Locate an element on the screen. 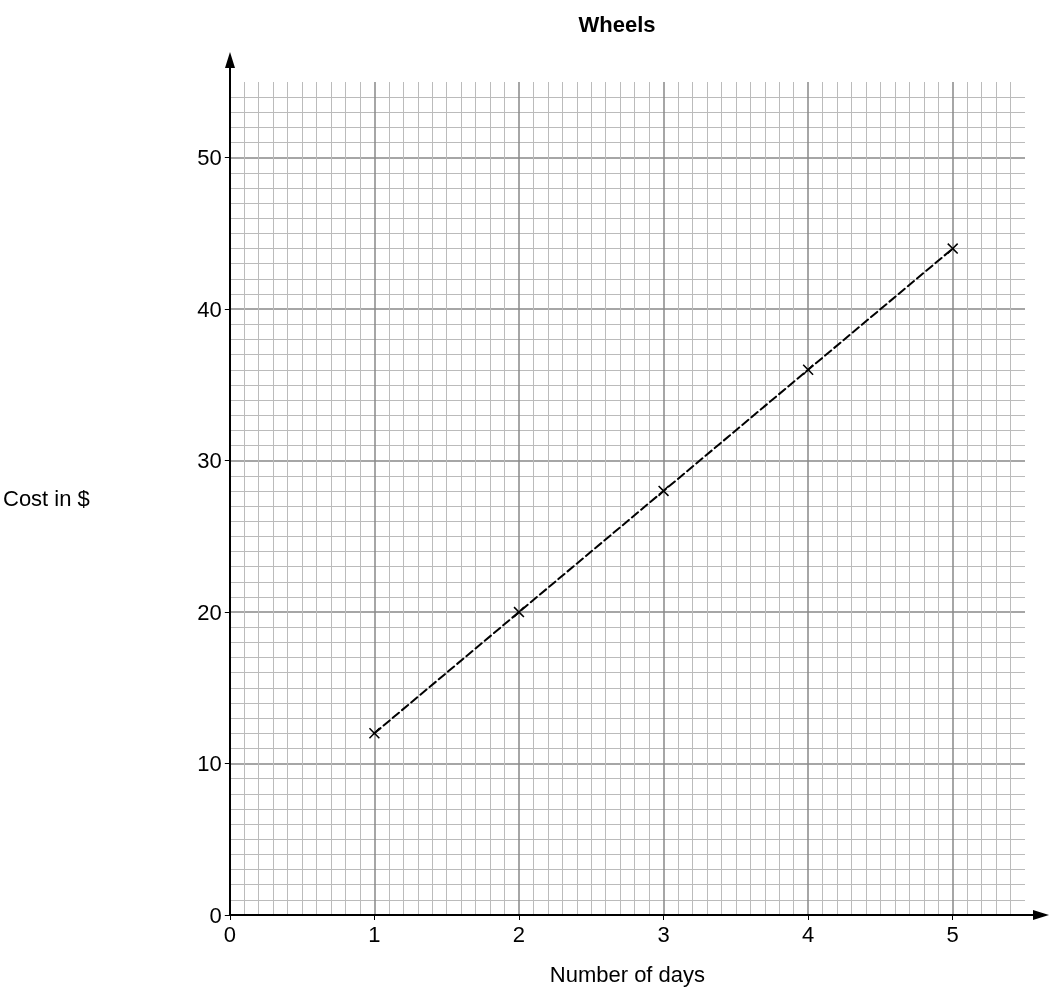  y-tick-label: 50 is located at coordinates (209, 158).